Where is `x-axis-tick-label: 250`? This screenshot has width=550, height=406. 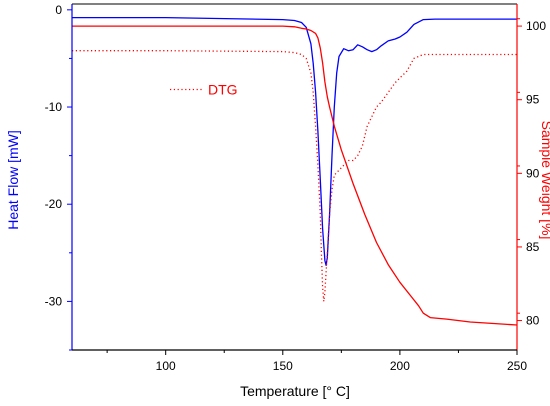 x-axis-tick-label: 250 is located at coordinates (517, 366).